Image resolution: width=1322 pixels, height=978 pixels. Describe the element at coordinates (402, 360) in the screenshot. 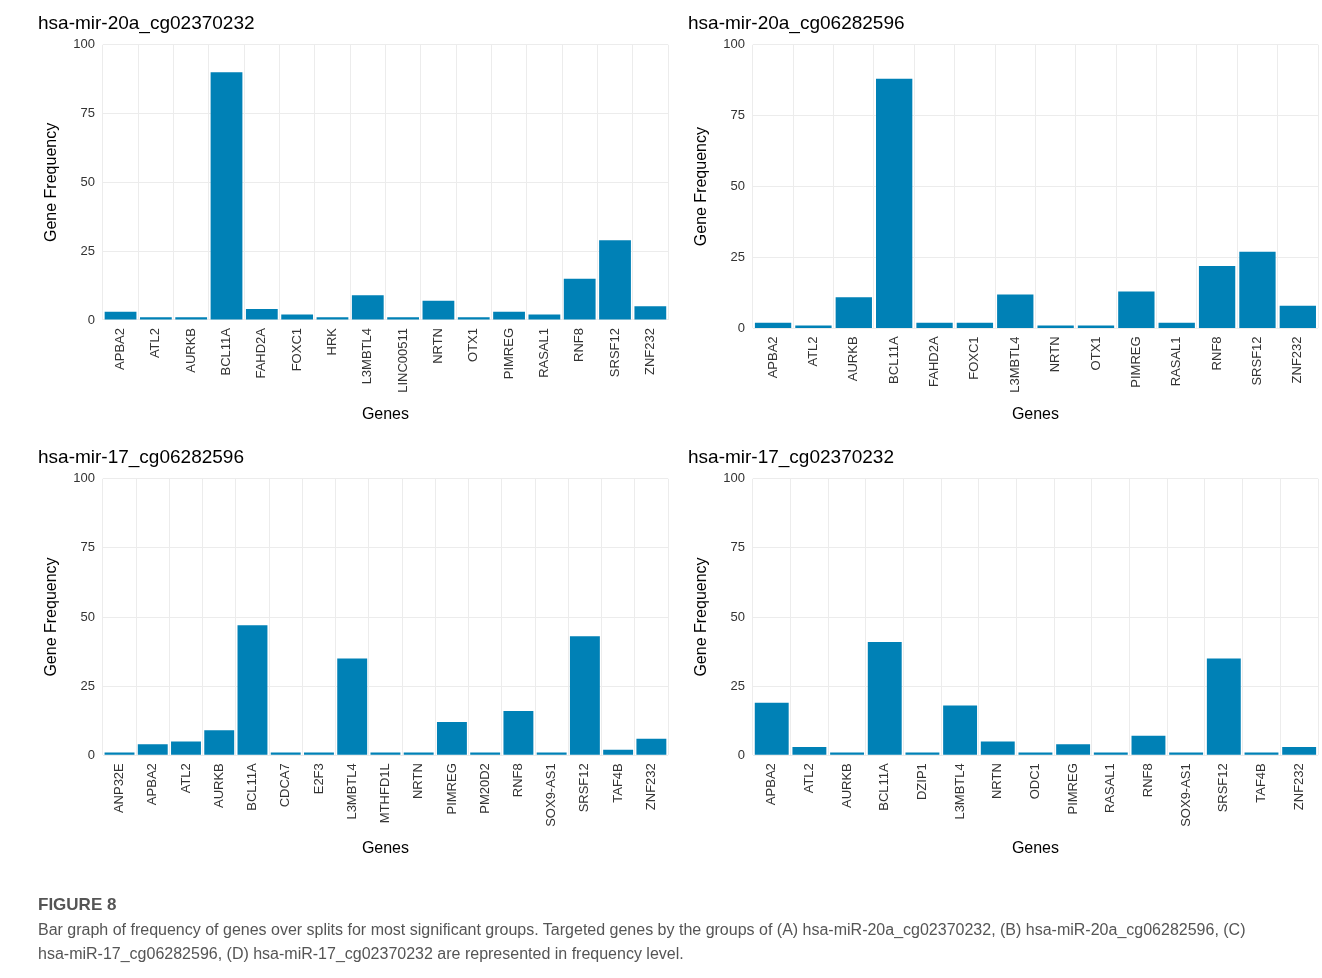

I see `x-tick-label: LINC00511` at that location.